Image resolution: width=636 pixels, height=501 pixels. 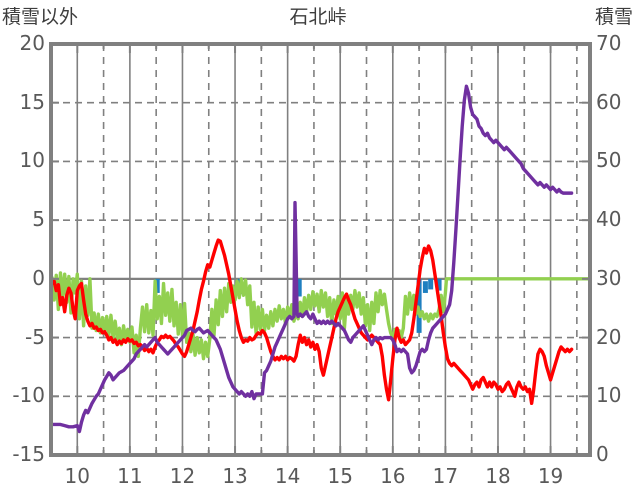 What do you see at coordinates (182, 476) in the screenshot?
I see `x-axis-tick-label: 12` at bounding box center [182, 476].